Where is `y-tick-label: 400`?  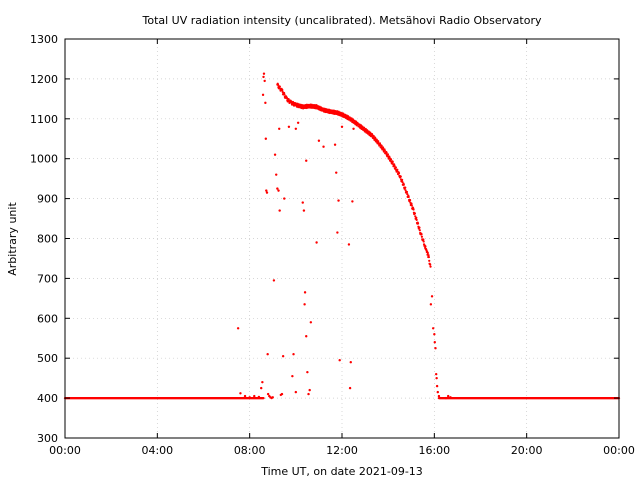
y-tick-label: 400 is located at coordinates (47, 398).